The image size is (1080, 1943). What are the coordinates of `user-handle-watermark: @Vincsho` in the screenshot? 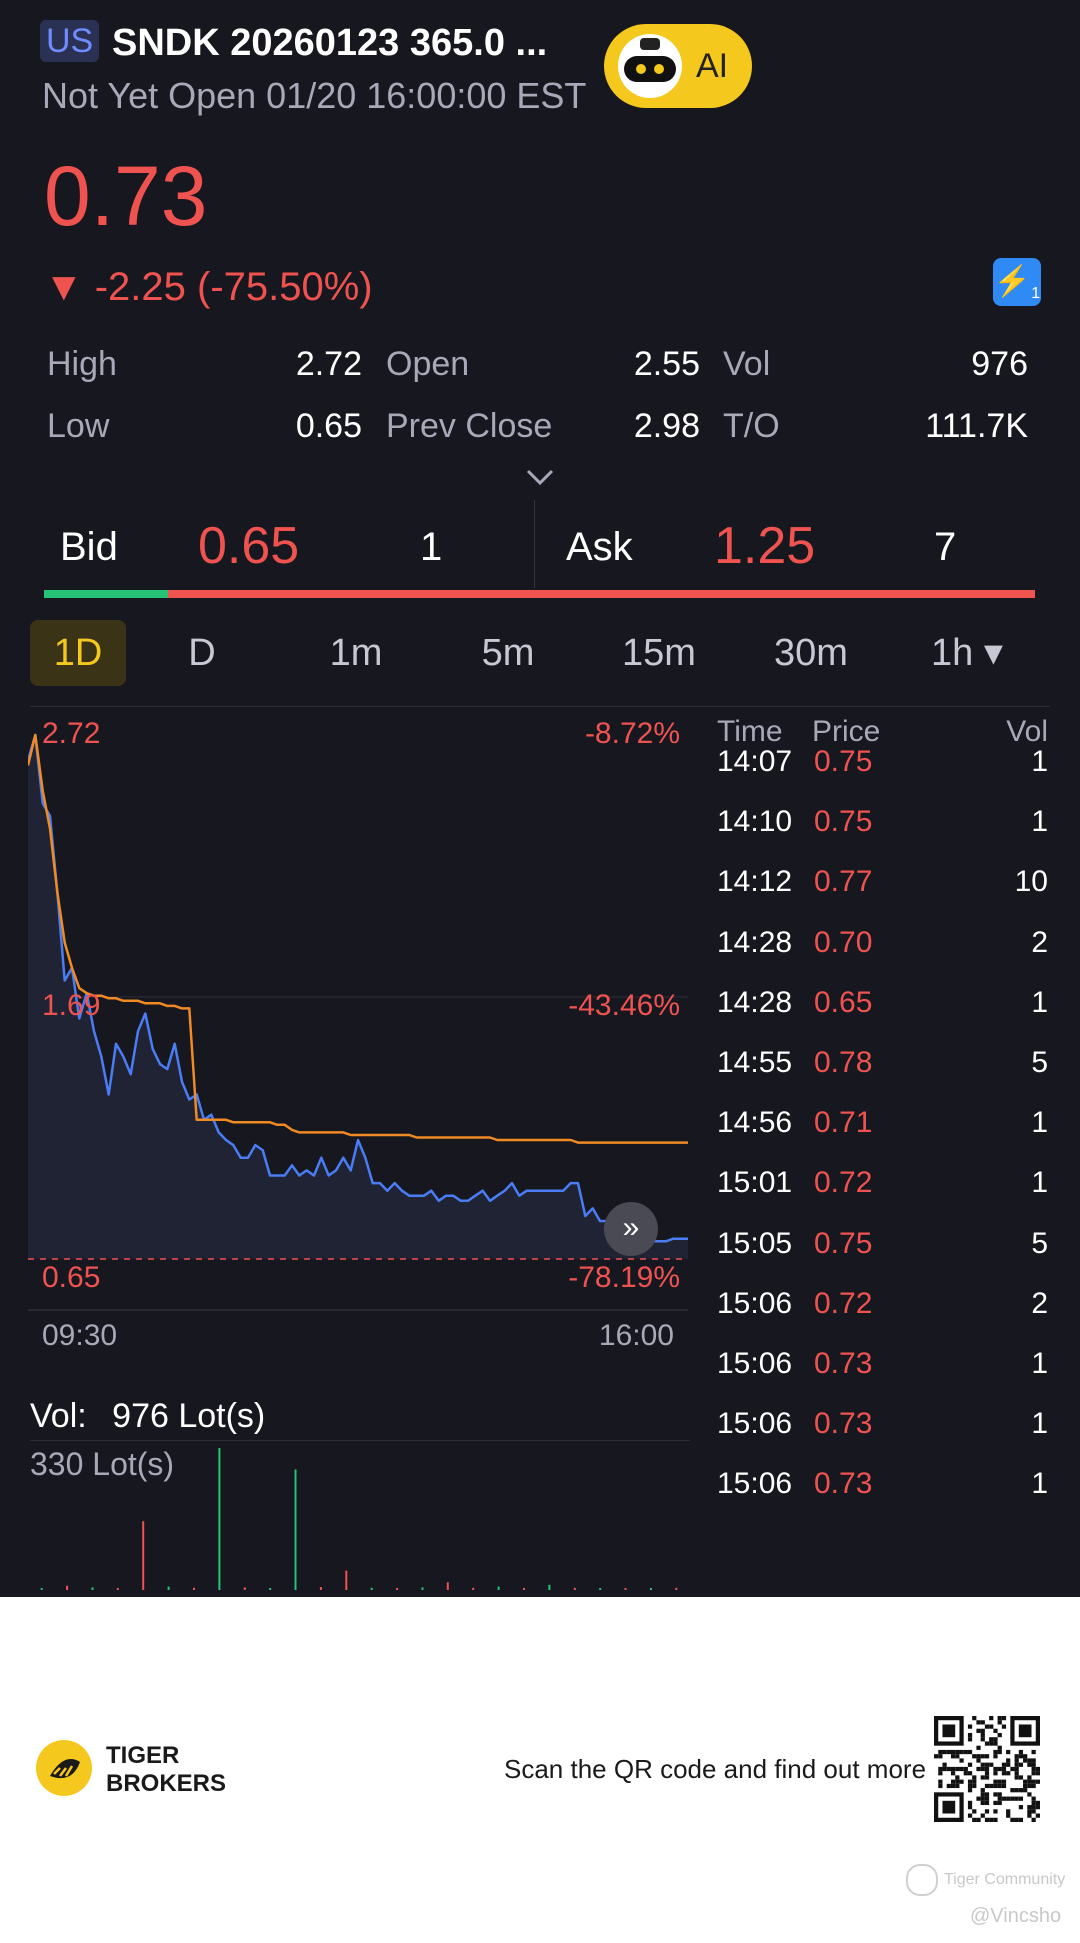 It's located at (1016, 1916).